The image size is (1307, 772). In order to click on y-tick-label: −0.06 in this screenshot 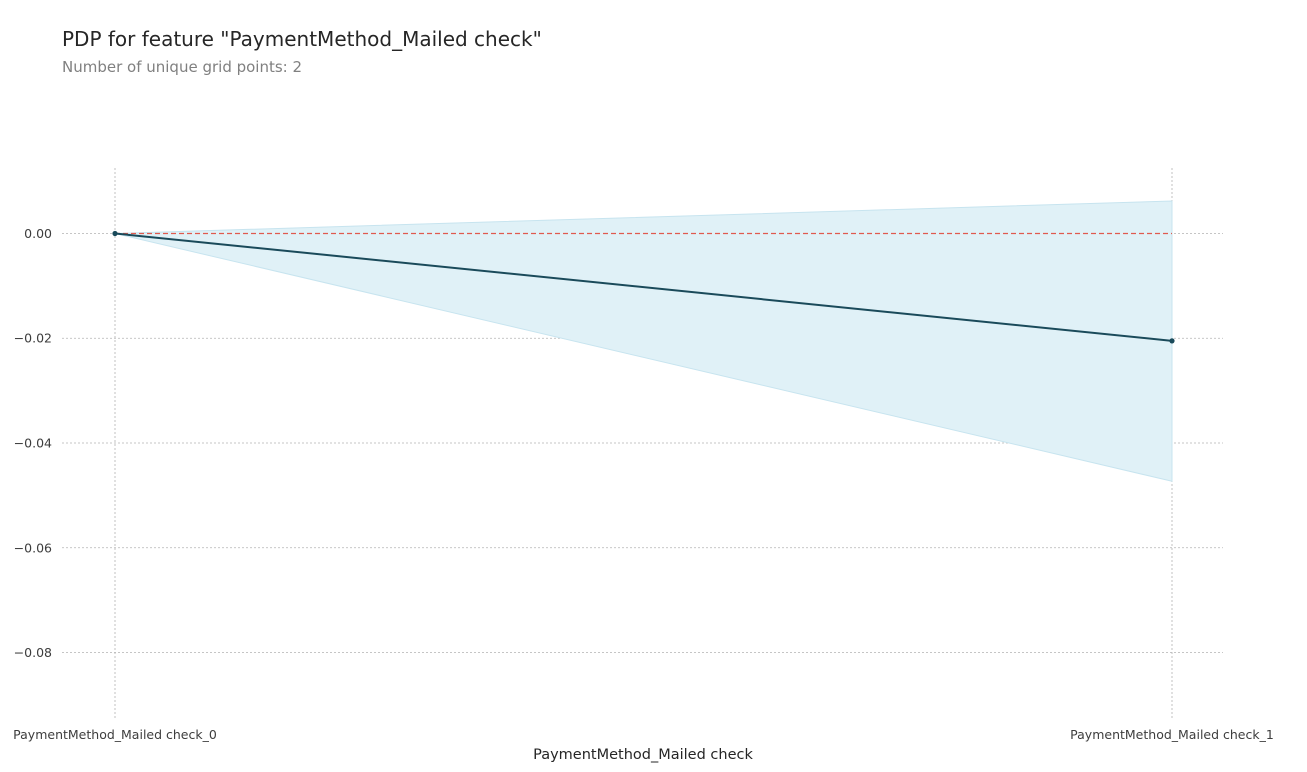, I will do `click(33, 547)`.